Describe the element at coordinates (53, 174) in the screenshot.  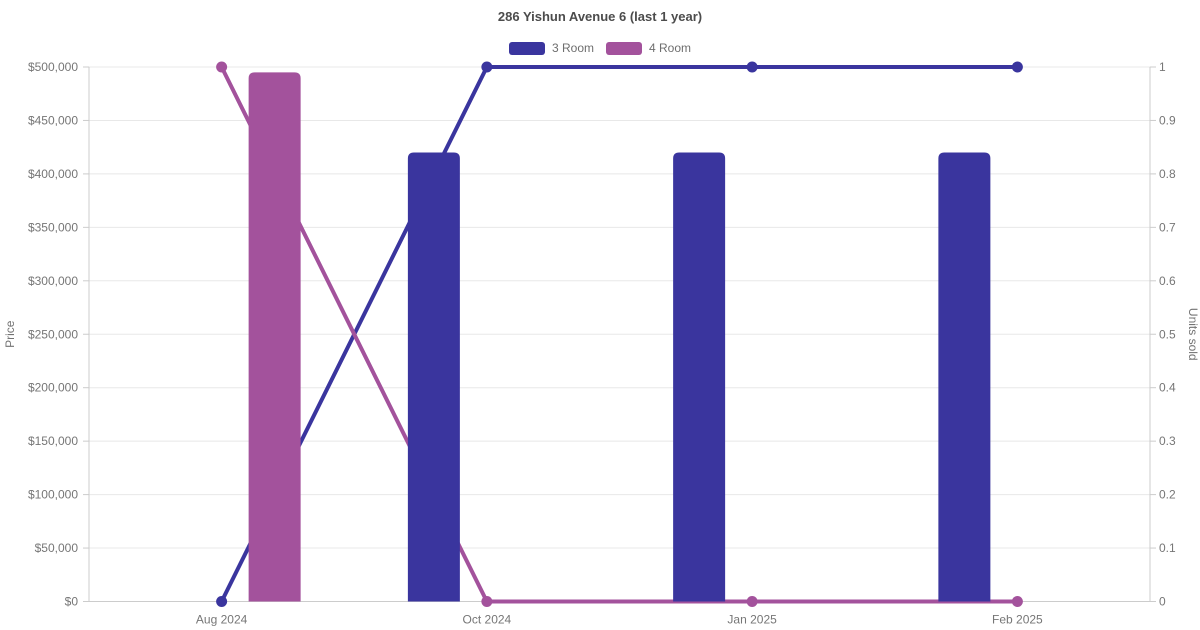
I see `price-tick-label: $400,000` at that location.